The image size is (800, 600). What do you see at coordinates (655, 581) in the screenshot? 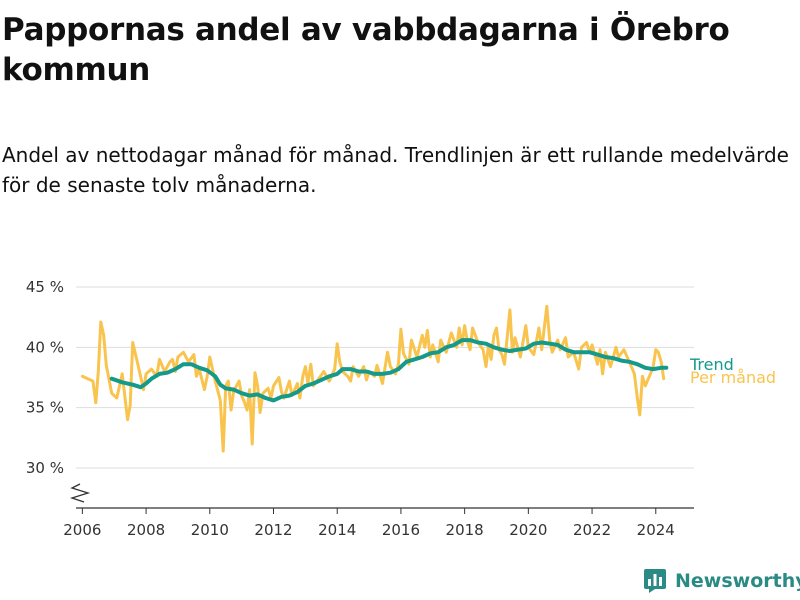
I see `bar-chart-logo-icon` at bounding box center [655, 581].